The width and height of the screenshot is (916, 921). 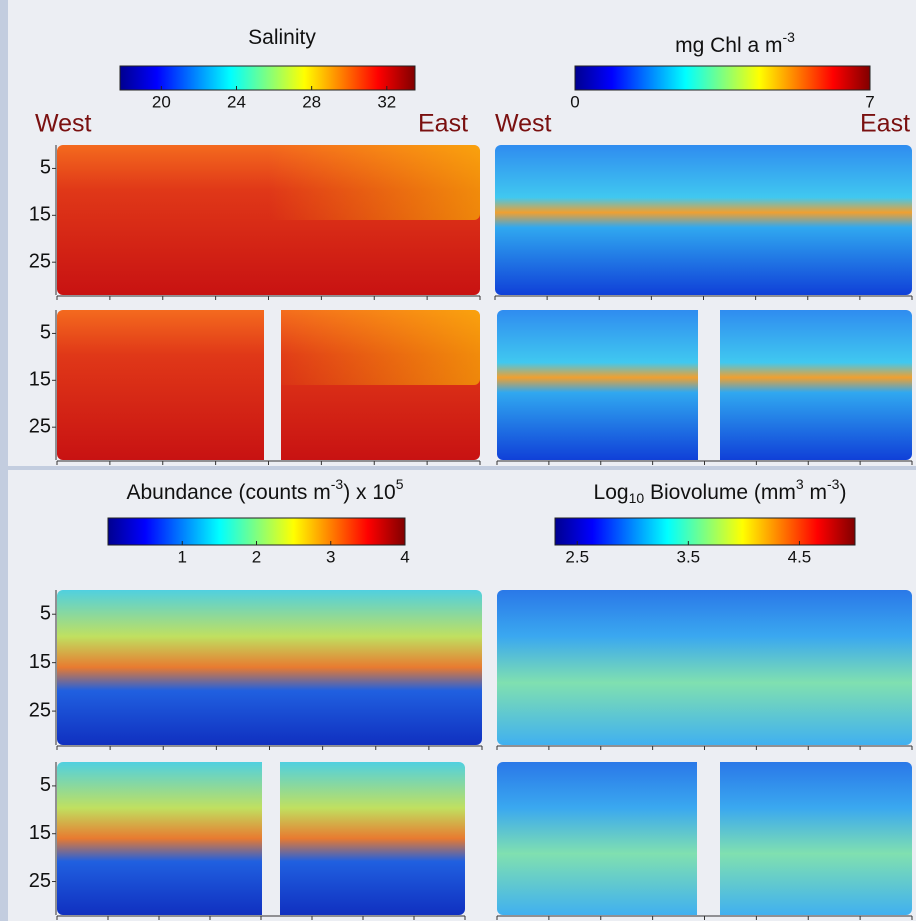 What do you see at coordinates (256, 556) in the screenshot?
I see `colorbar-tick-label: 2` at bounding box center [256, 556].